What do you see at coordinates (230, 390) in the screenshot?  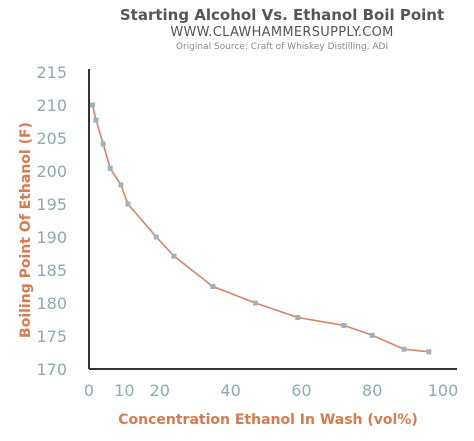 I see `x-tick-label: 40` at bounding box center [230, 390].